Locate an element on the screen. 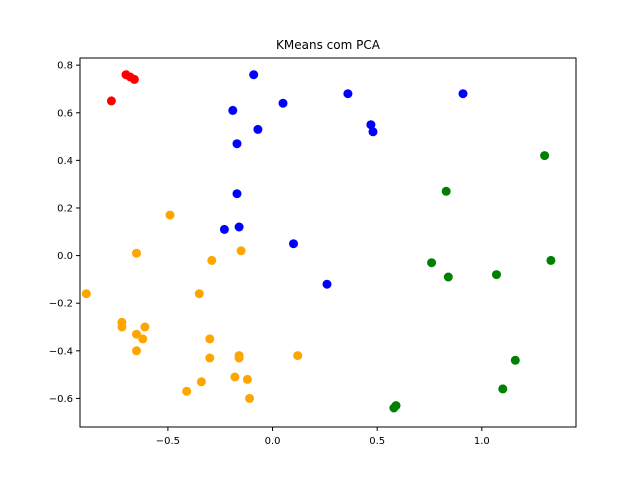 The height and width of the screenshot is (480, 640). chart-title: KMeans com PCA is located at coordinates (328, 45).